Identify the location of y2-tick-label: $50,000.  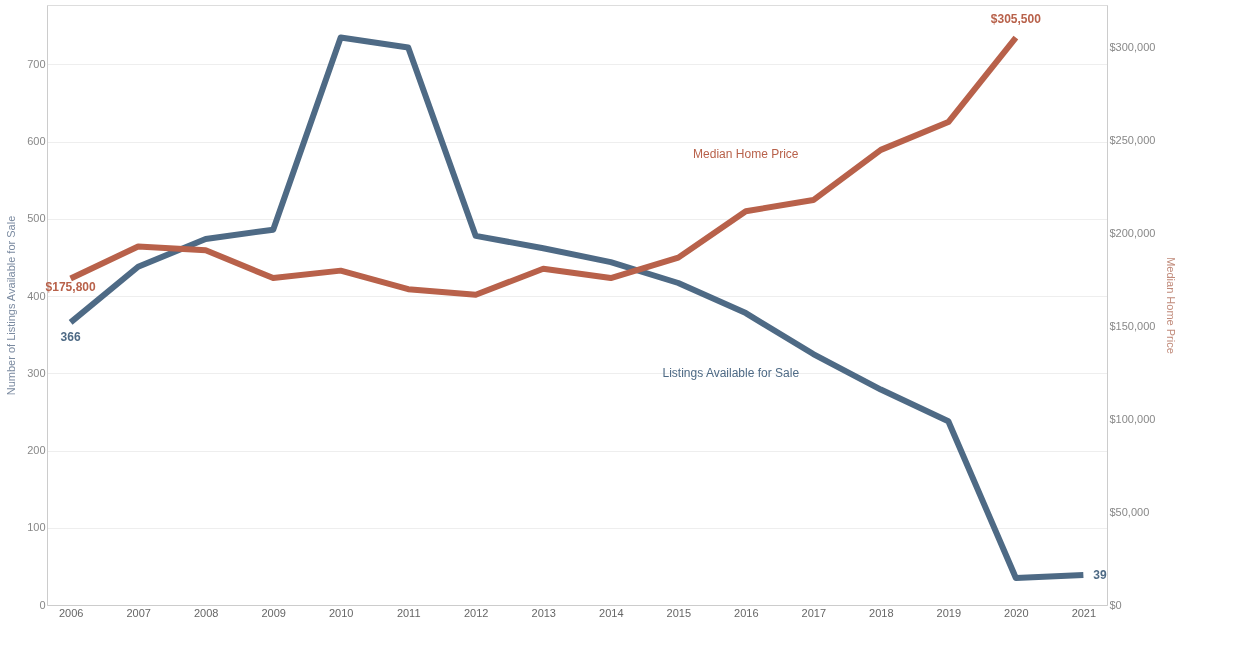
(1129, 511).